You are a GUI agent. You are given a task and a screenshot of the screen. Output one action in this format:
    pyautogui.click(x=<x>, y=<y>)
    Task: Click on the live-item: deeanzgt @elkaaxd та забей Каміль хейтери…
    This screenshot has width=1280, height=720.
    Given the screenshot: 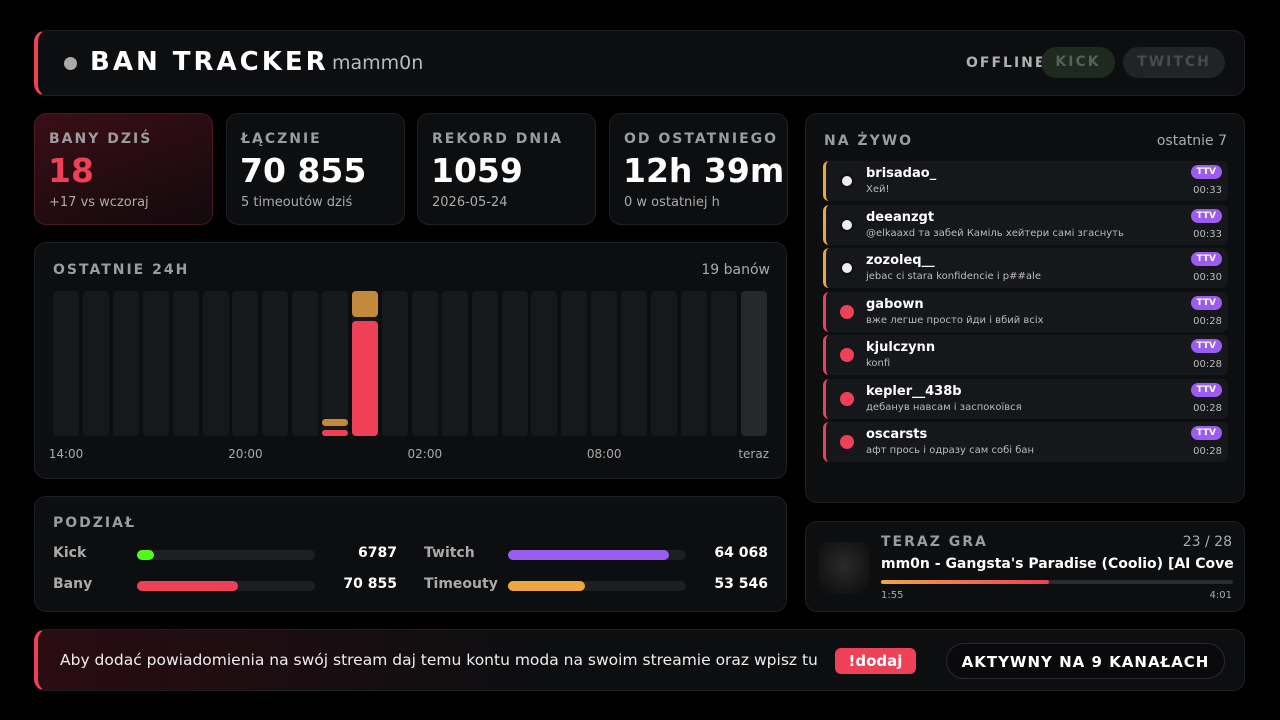 What is the action you would take?
    pyautogui.click(x=1025, y=224)
    